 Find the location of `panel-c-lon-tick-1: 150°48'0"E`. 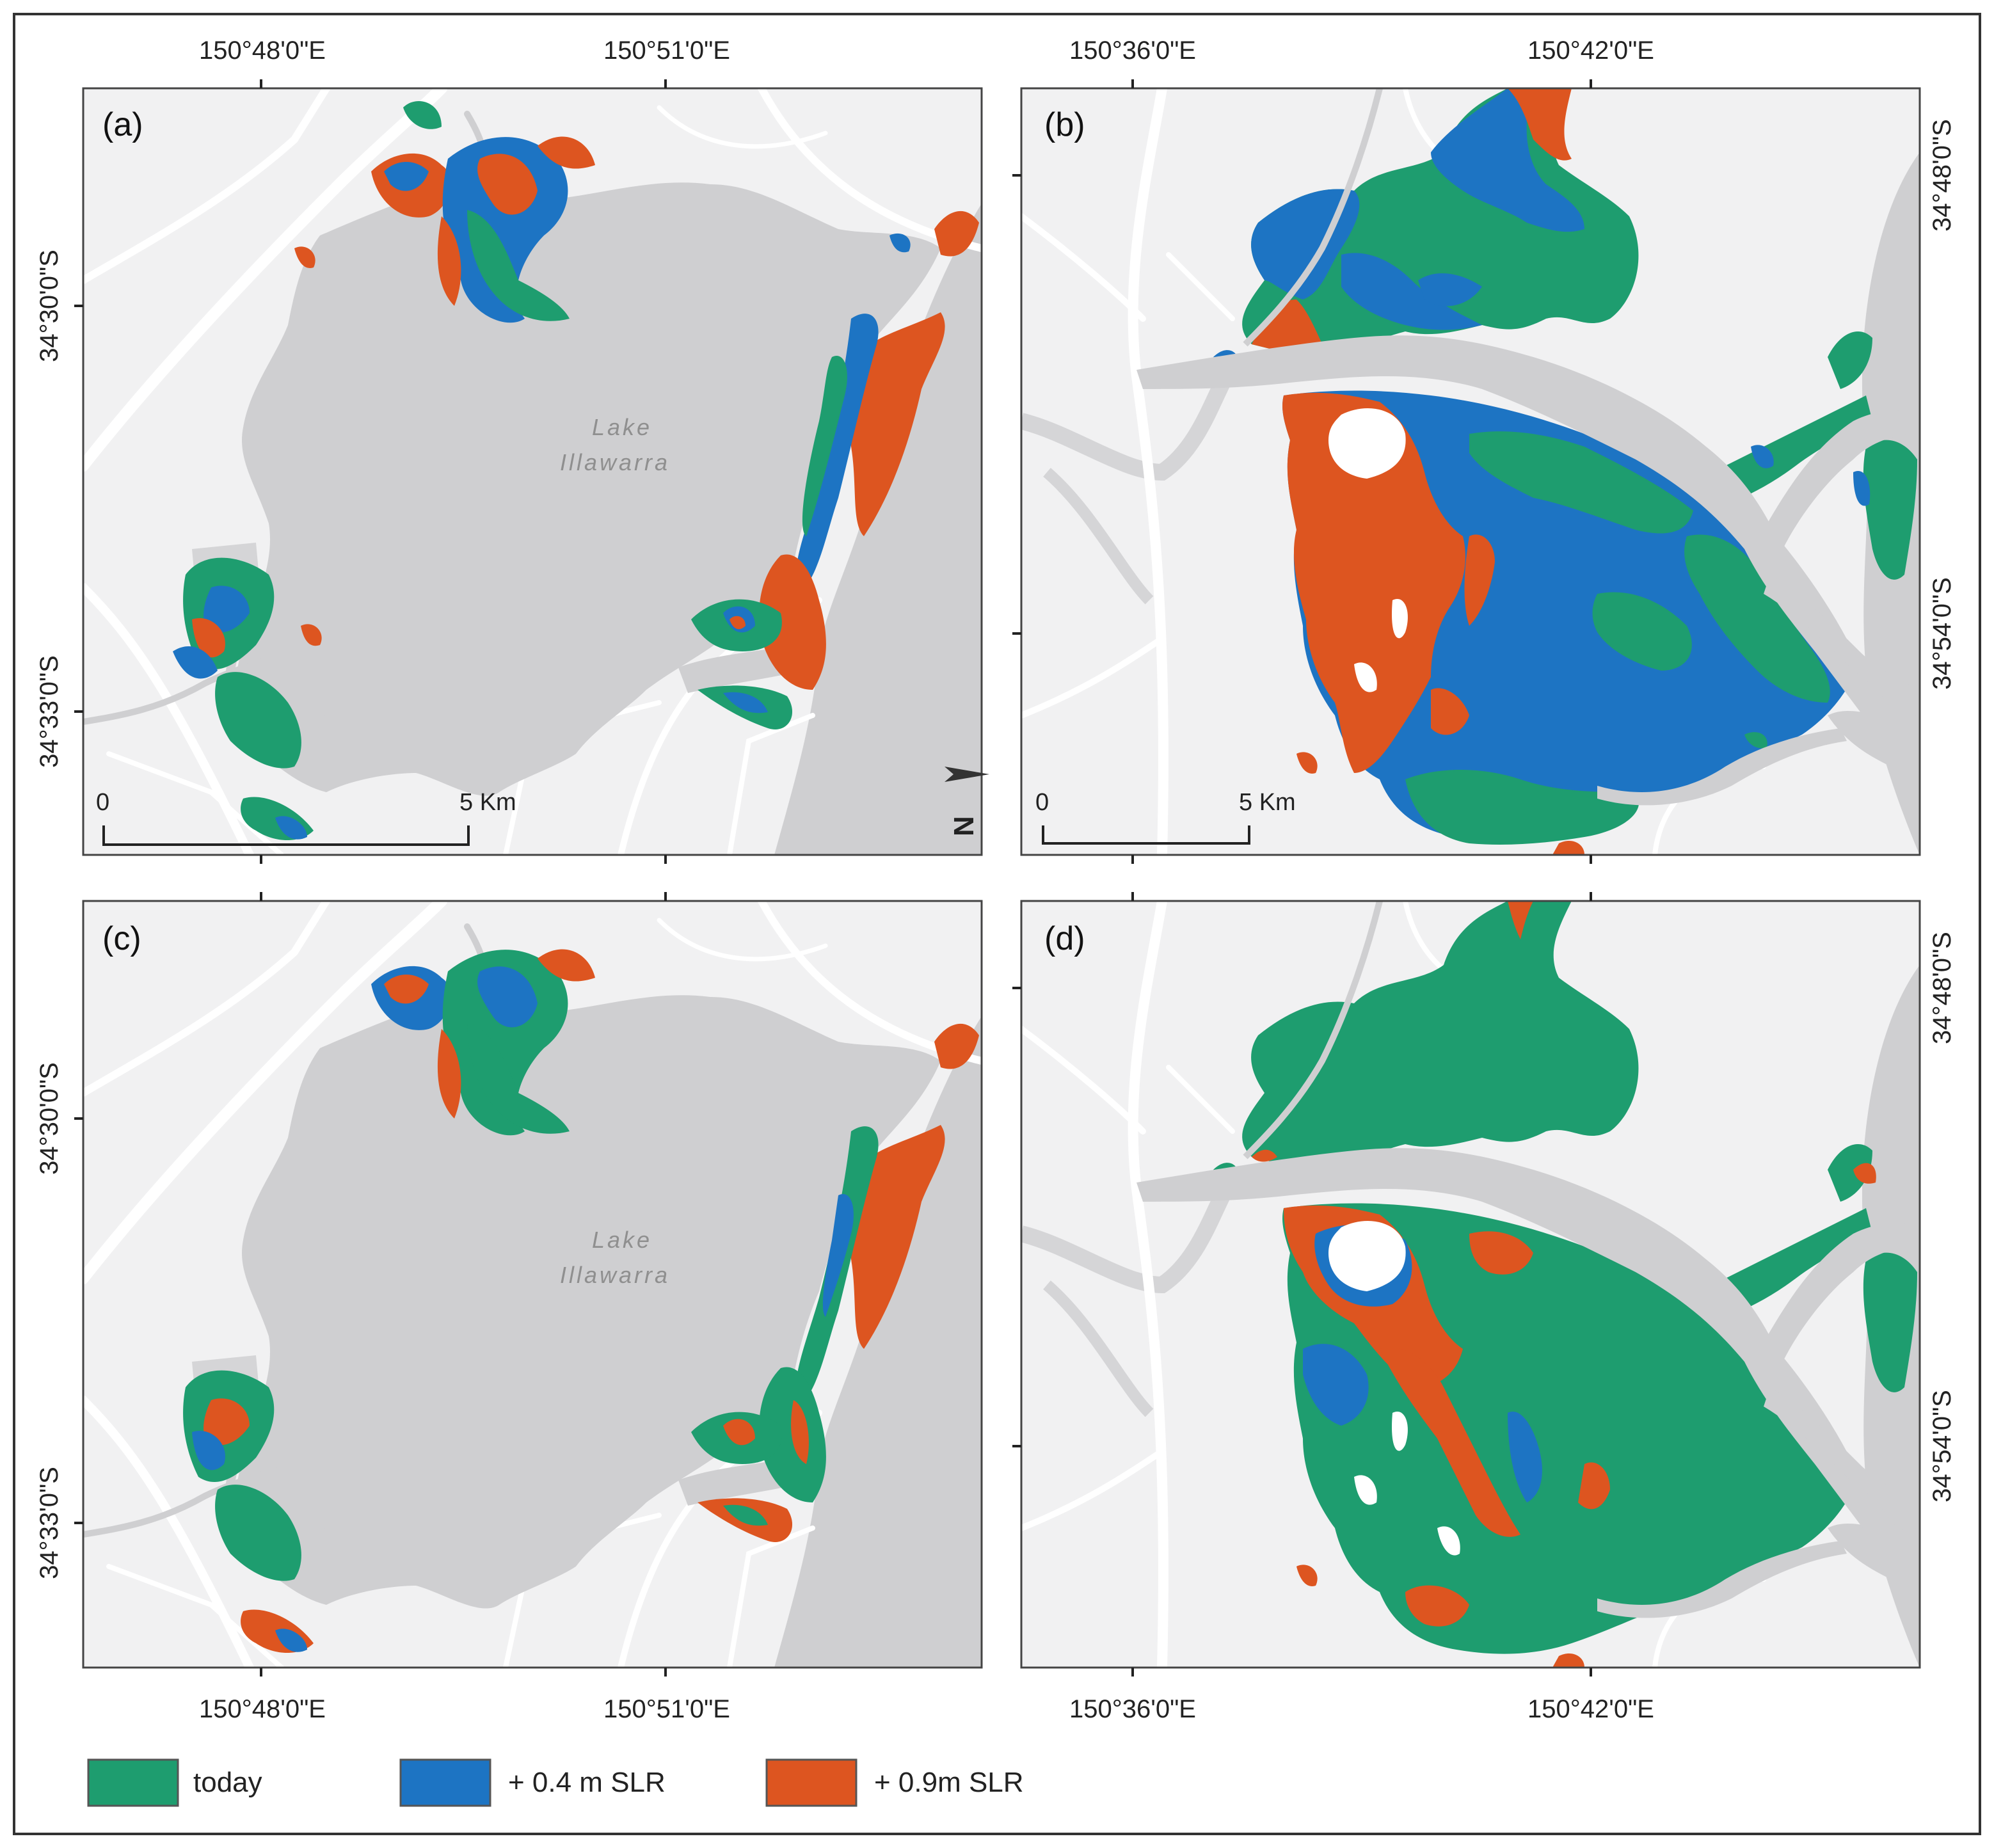

panel-c-lon-tick-1: 150°48'0"E is located at coordinates (262, 1709).